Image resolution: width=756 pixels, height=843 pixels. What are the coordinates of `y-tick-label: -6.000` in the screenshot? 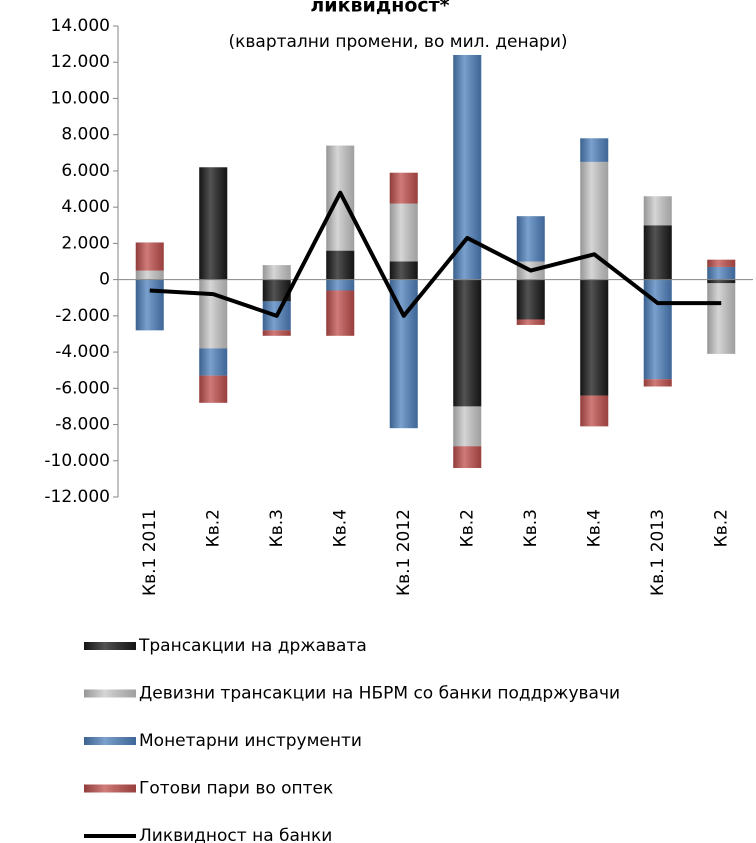 It's located at (82, 388).